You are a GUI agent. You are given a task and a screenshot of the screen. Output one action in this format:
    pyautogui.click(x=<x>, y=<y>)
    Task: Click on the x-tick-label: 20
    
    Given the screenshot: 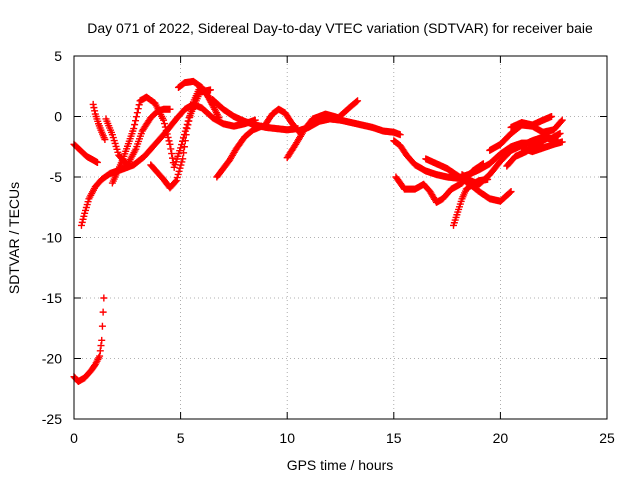 What is the action you would take?
    pyautogui.click(x=501, y=438)
    